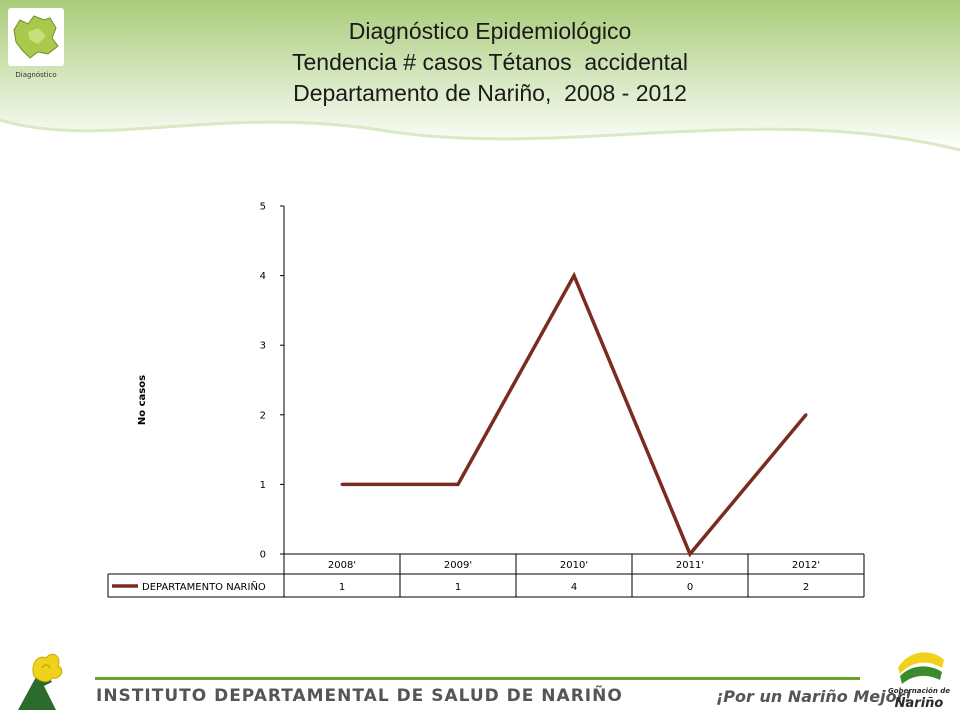 This screenshot has width=960, height=720. I want to click on y-tick-label: 2, so click(263, 415).